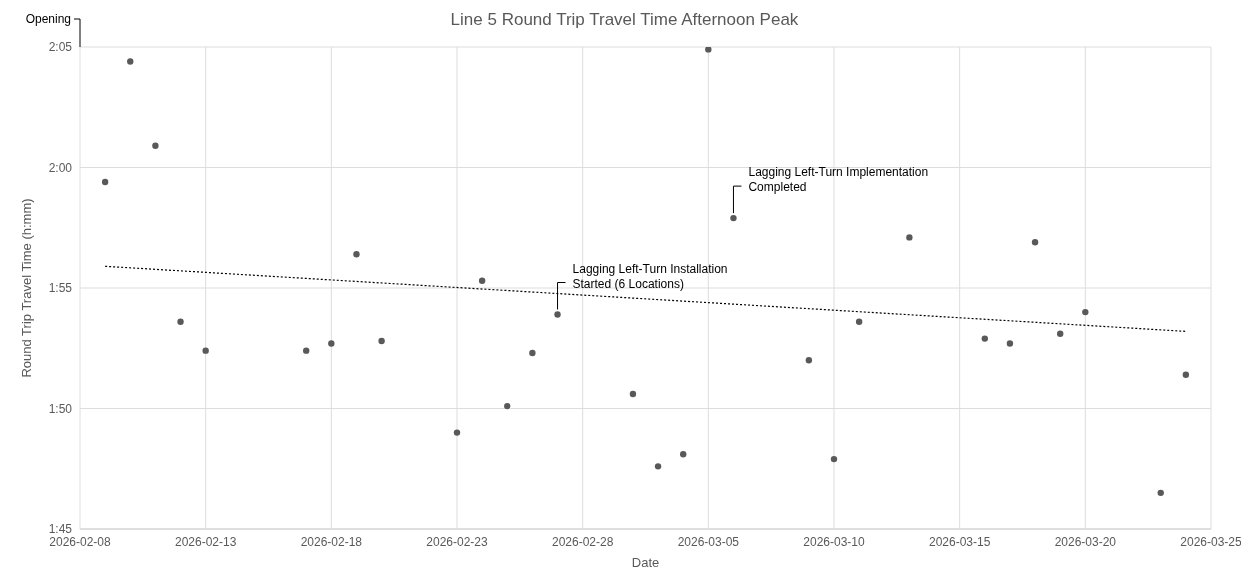 The height and width of the screenshot is (580, 1249). Describe the element at coordinates (60, 167) in the screenshot. I see `y-tick-label: 2:00` at that location.